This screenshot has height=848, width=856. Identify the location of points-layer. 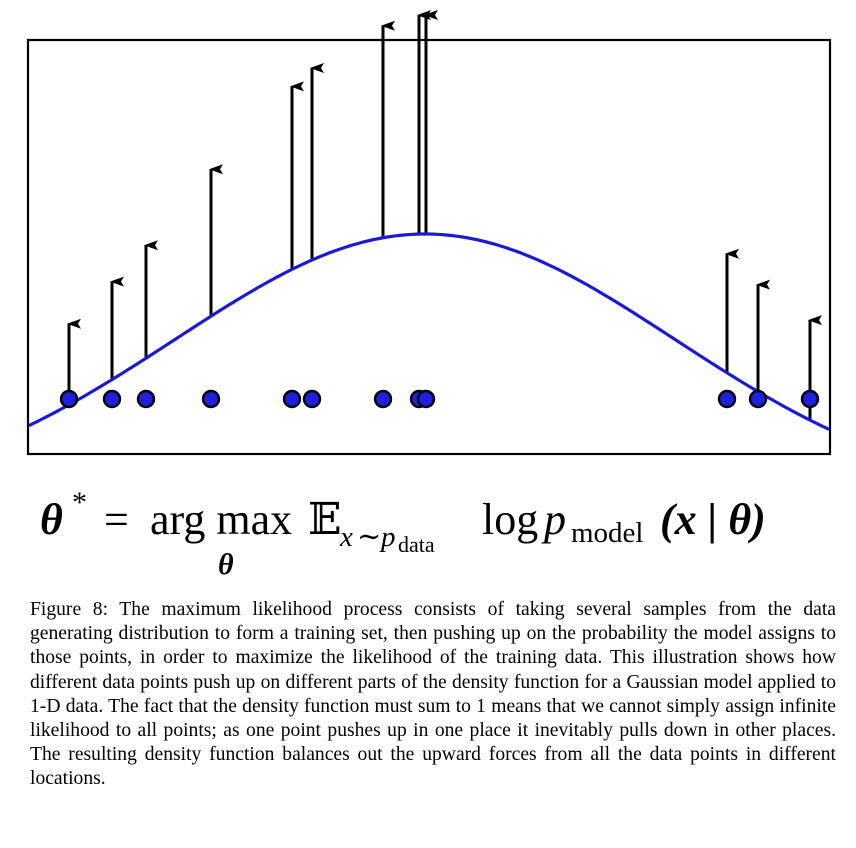
(439, 399).